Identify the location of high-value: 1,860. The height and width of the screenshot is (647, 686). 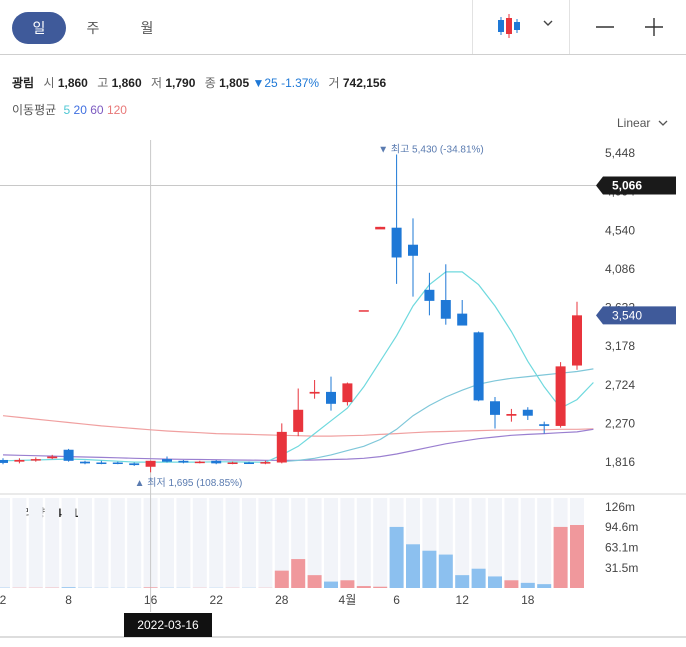
(126, 83).